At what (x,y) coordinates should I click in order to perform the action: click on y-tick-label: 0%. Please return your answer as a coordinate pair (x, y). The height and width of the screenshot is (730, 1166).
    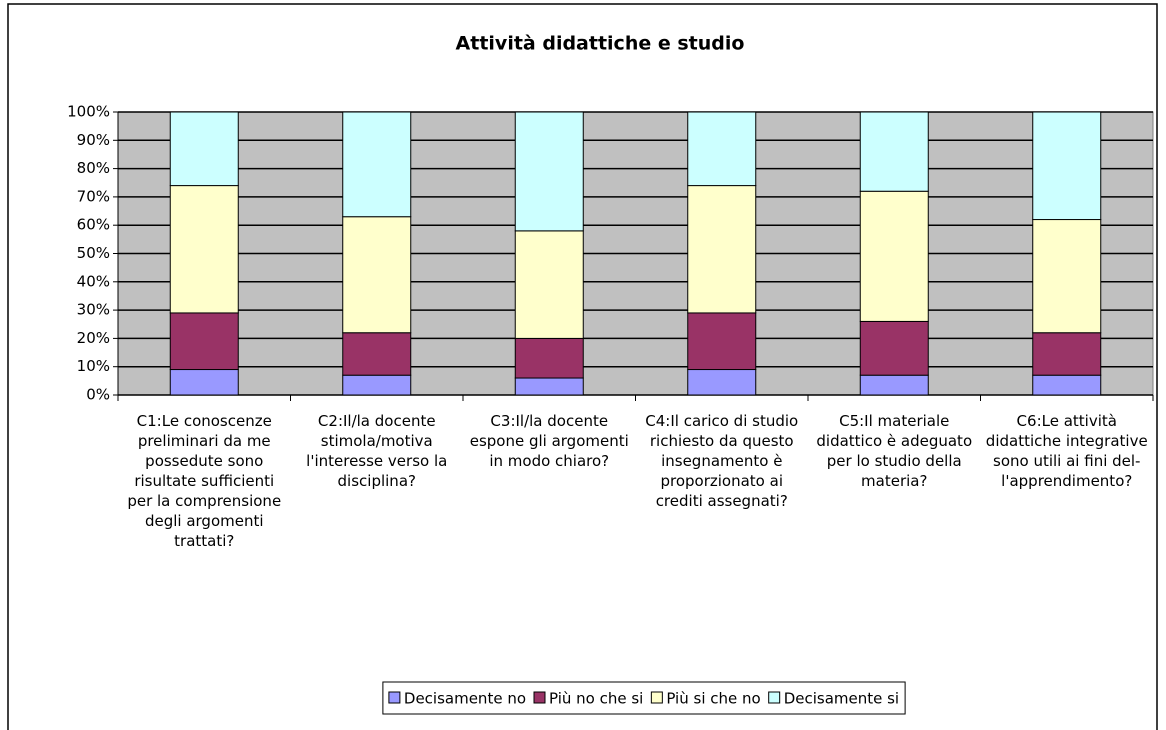
    Looking at the image, I should click on (98, 395).